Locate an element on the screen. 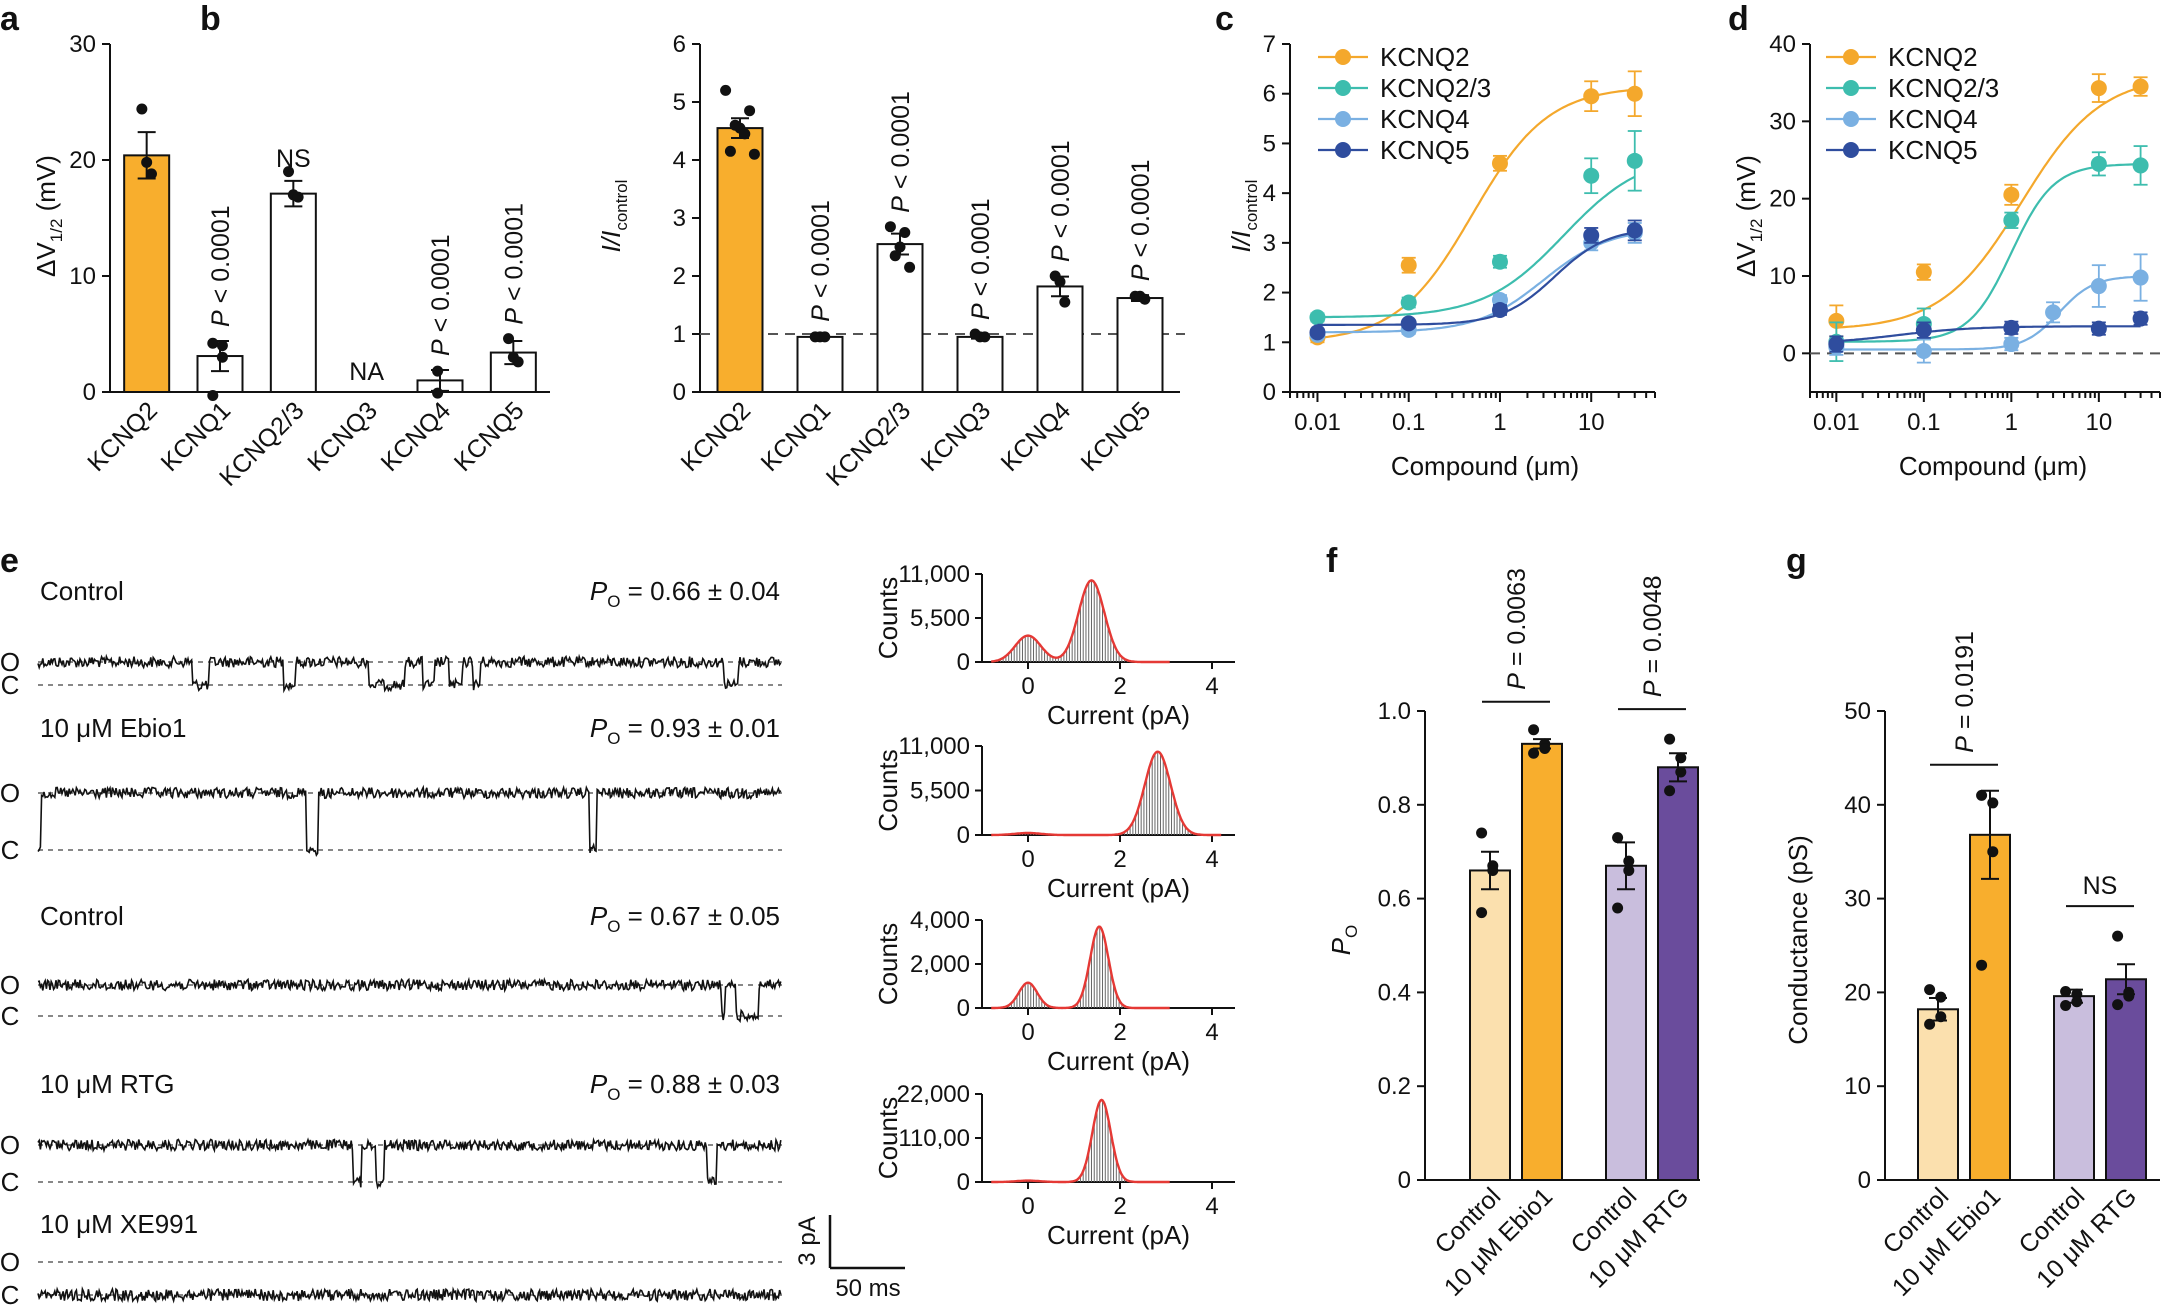 The height and width of the screenshot is (1315, 2167). panel-c-ytick-label: 3 is located at coordinates (1269, 243).